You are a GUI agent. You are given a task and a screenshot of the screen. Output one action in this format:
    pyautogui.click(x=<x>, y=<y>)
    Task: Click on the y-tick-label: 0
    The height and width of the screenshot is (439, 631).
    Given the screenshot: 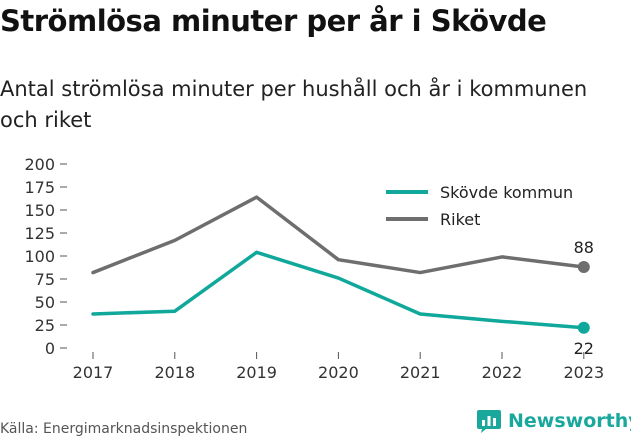 What is the action you would take?
    pyautogui.click(x=50, y=348)
    